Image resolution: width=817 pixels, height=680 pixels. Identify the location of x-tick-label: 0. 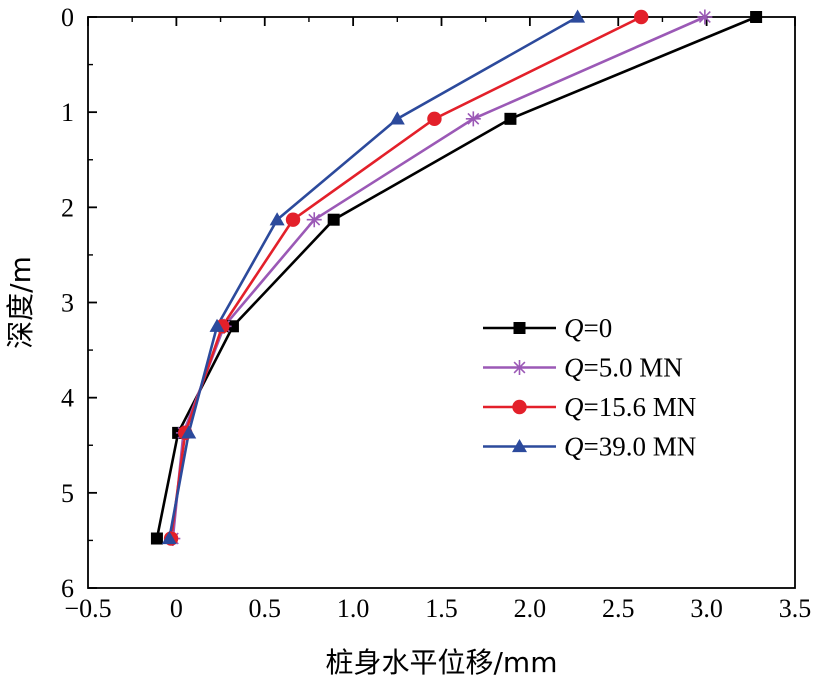
(176, 608).